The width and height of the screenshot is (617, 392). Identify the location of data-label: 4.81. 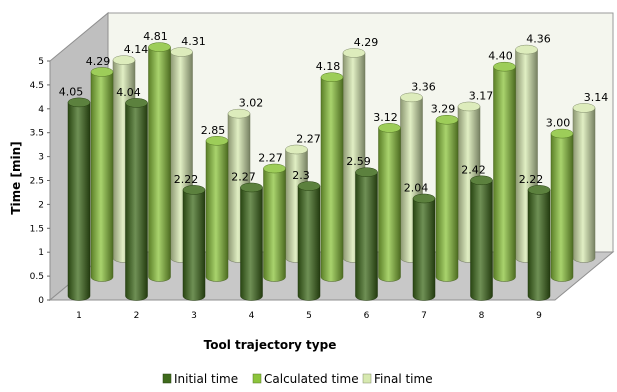
(155, 36).